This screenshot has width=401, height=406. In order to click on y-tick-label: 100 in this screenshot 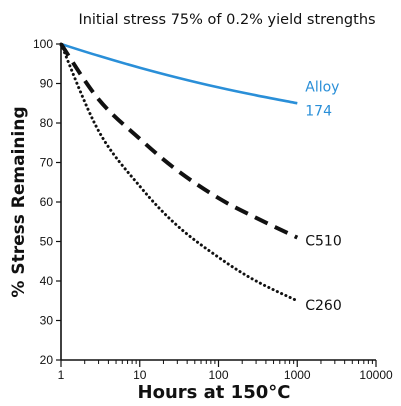, I will do `click(43, 44)`.